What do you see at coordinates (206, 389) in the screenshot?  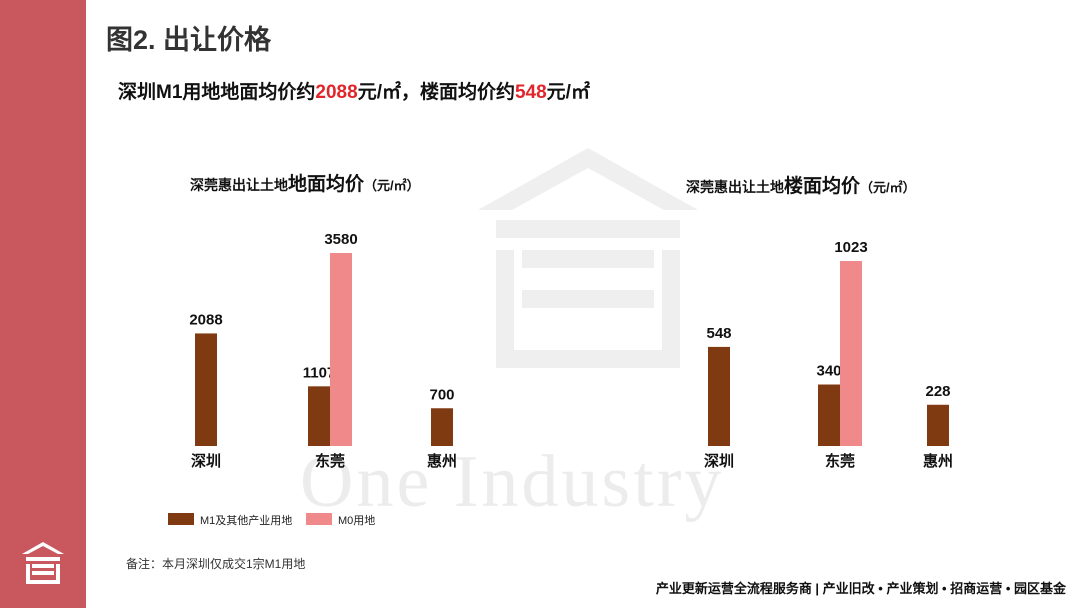 I see `bar-1-深圳-s1` at bounding box center [206, 389].